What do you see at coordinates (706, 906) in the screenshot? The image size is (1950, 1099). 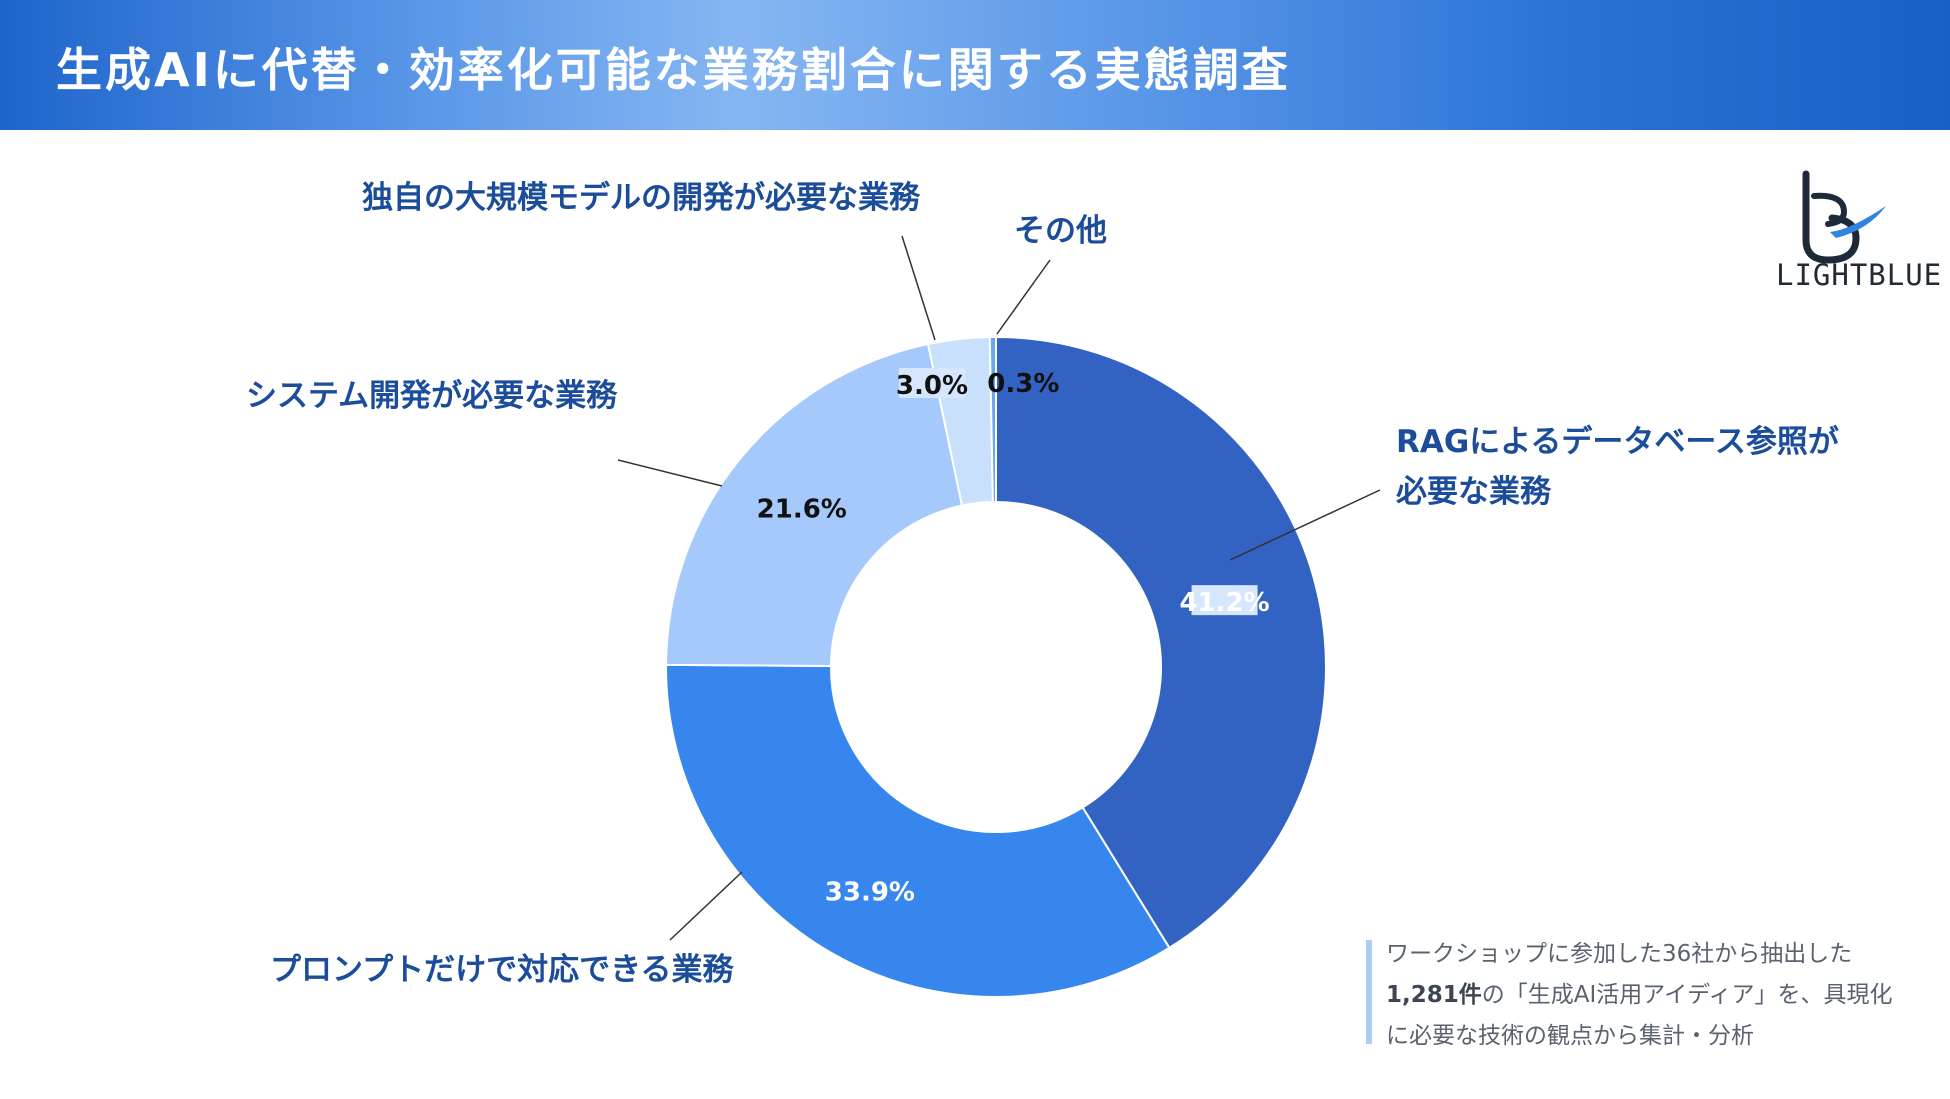 I see `leader-line-prompt-only` at bounding box center [706, 906].